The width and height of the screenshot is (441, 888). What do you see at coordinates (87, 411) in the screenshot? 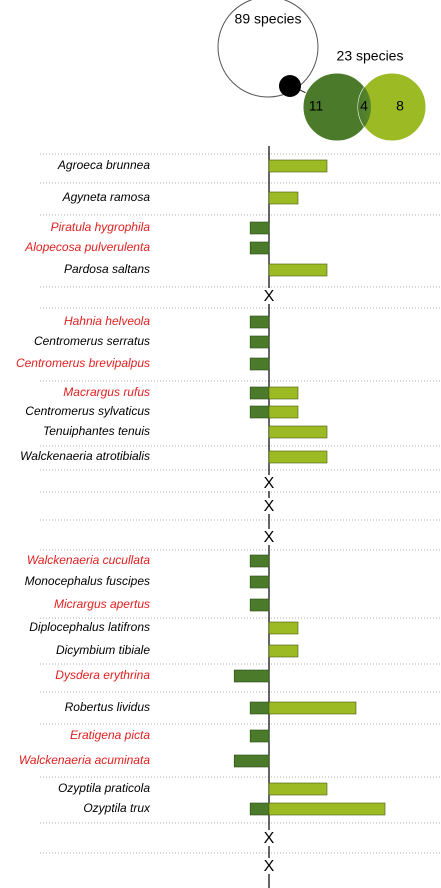
I see `species-label: Centromerus sylvaticus` at bounding box center [87, 411].